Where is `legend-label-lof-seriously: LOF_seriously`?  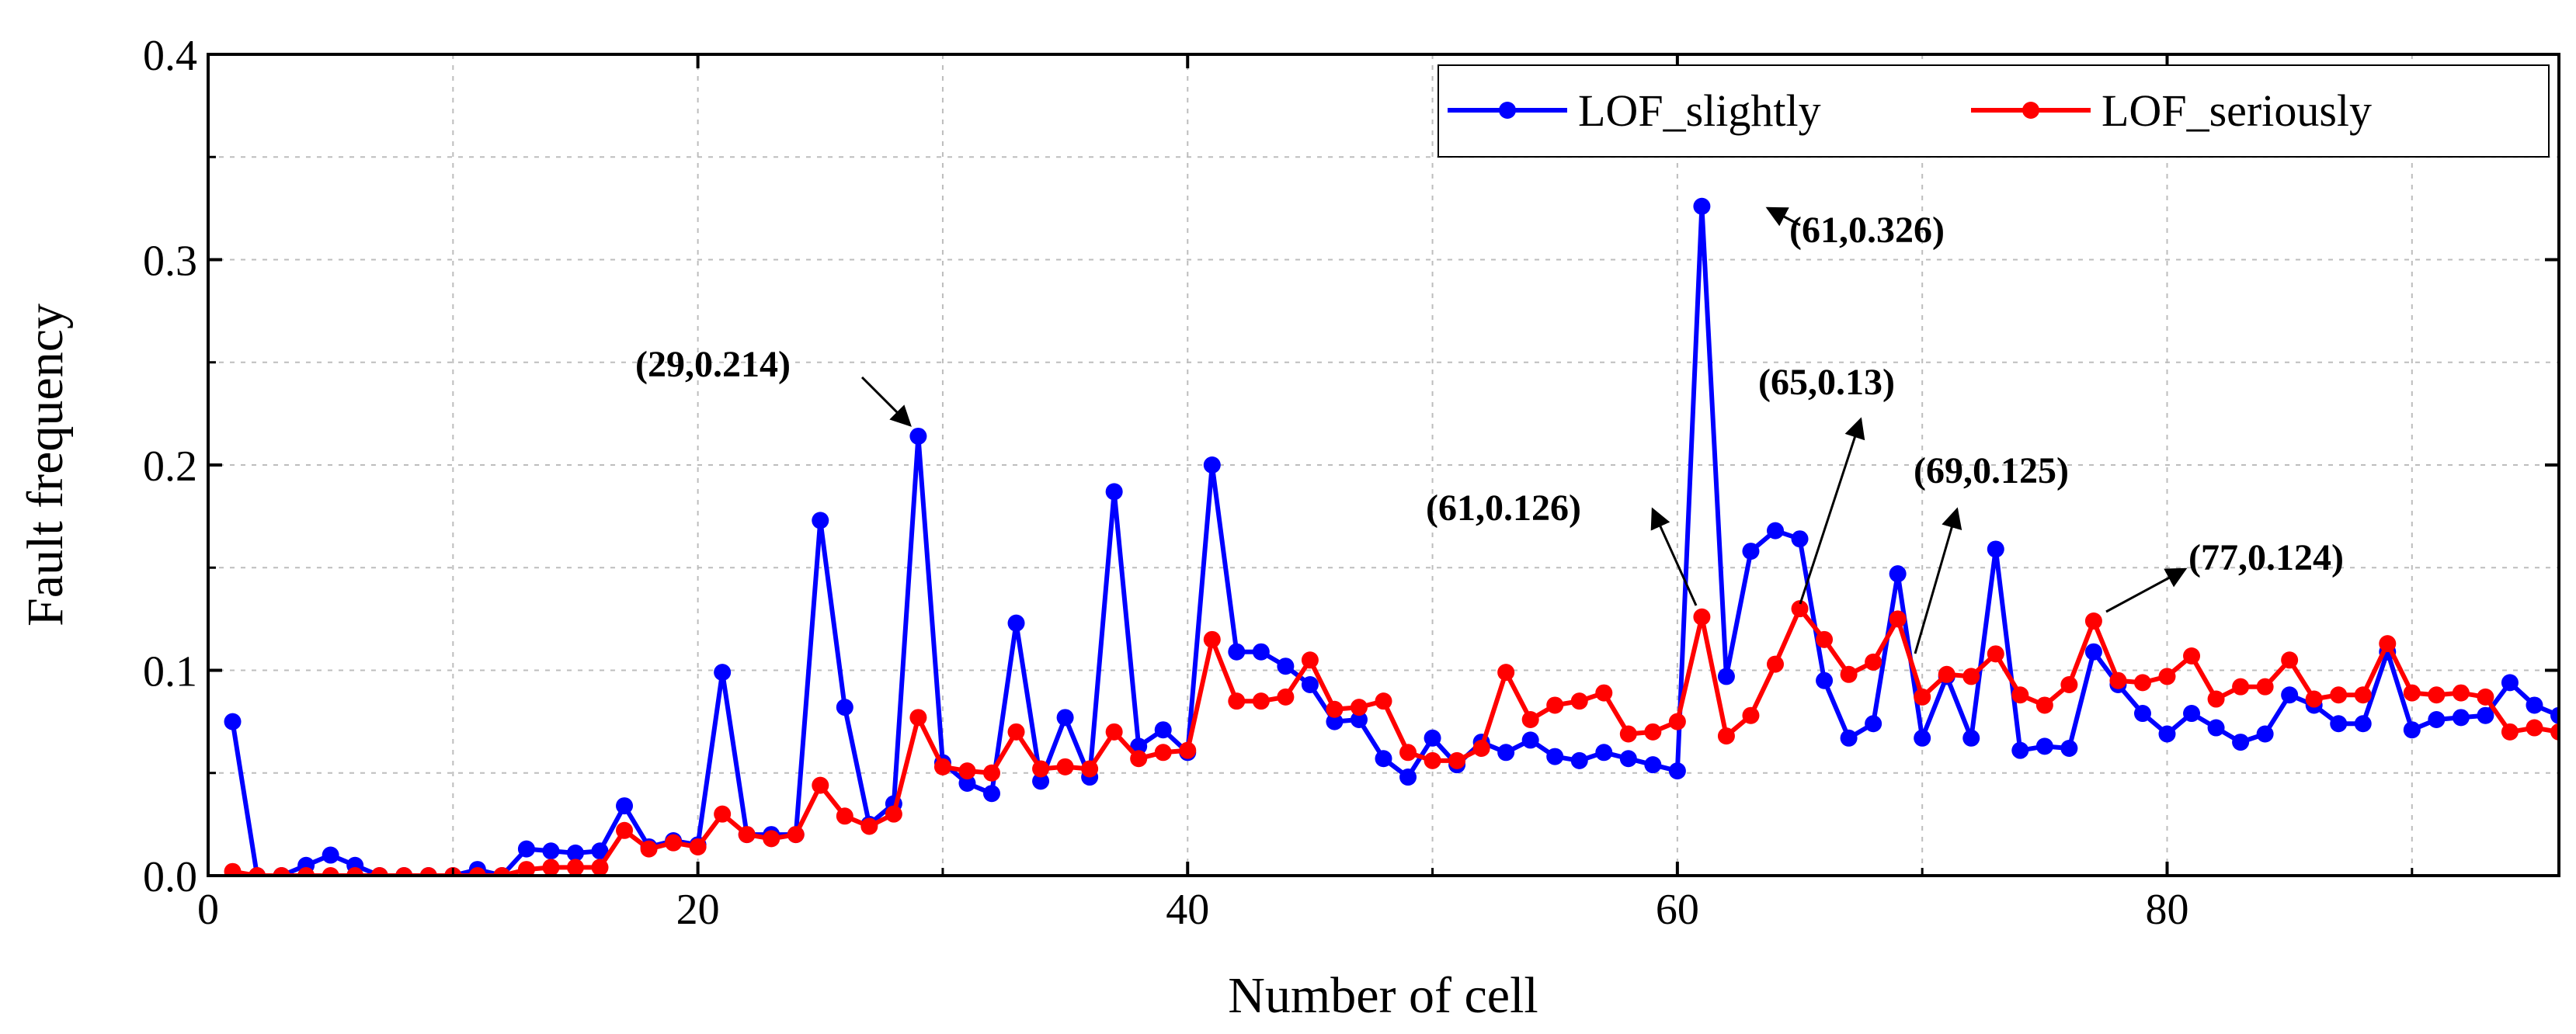
legend-label-lof-seriously: LOF_seriously is located at coordinates (2236, 110).